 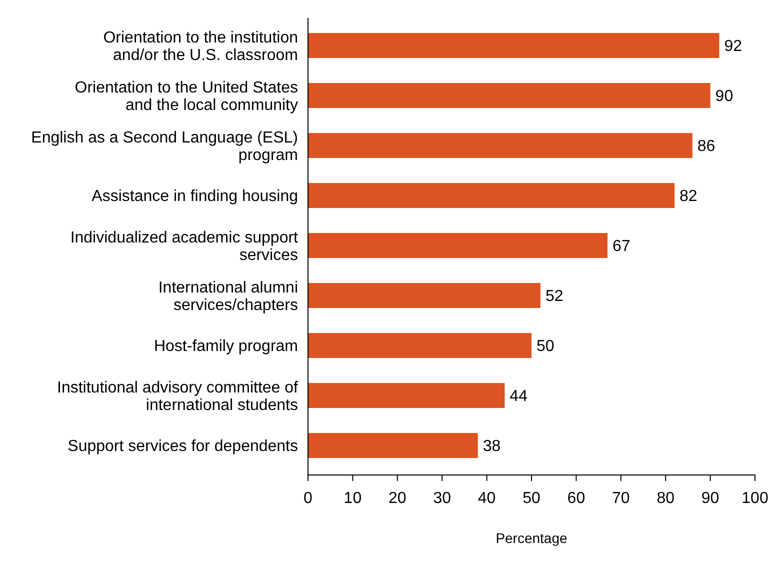 What do you see at coordinates (186, 96) in the screenshot?
I see `y-tick-label: Orientation to the United States and the local community` at bounding box center [186, 96].